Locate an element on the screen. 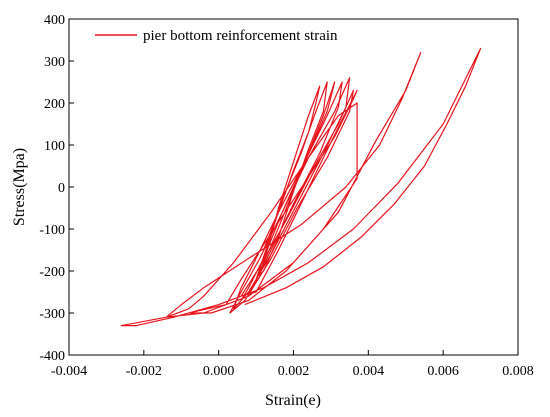 The height and width of the screenshot is (417, 550). legend: pier bottom reinforcement strain is located at coordinates (216, 36).